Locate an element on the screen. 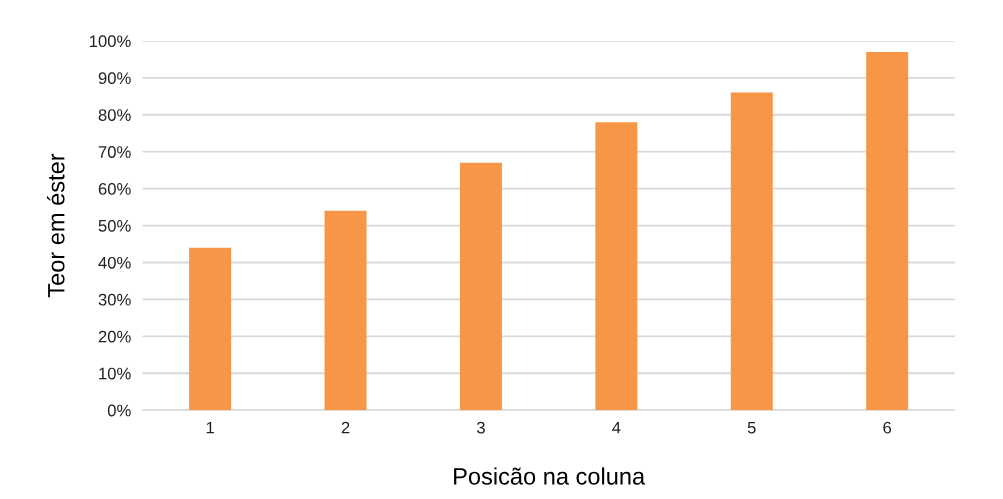  y-tick-label: 30% is located at coordinates (114, 299).